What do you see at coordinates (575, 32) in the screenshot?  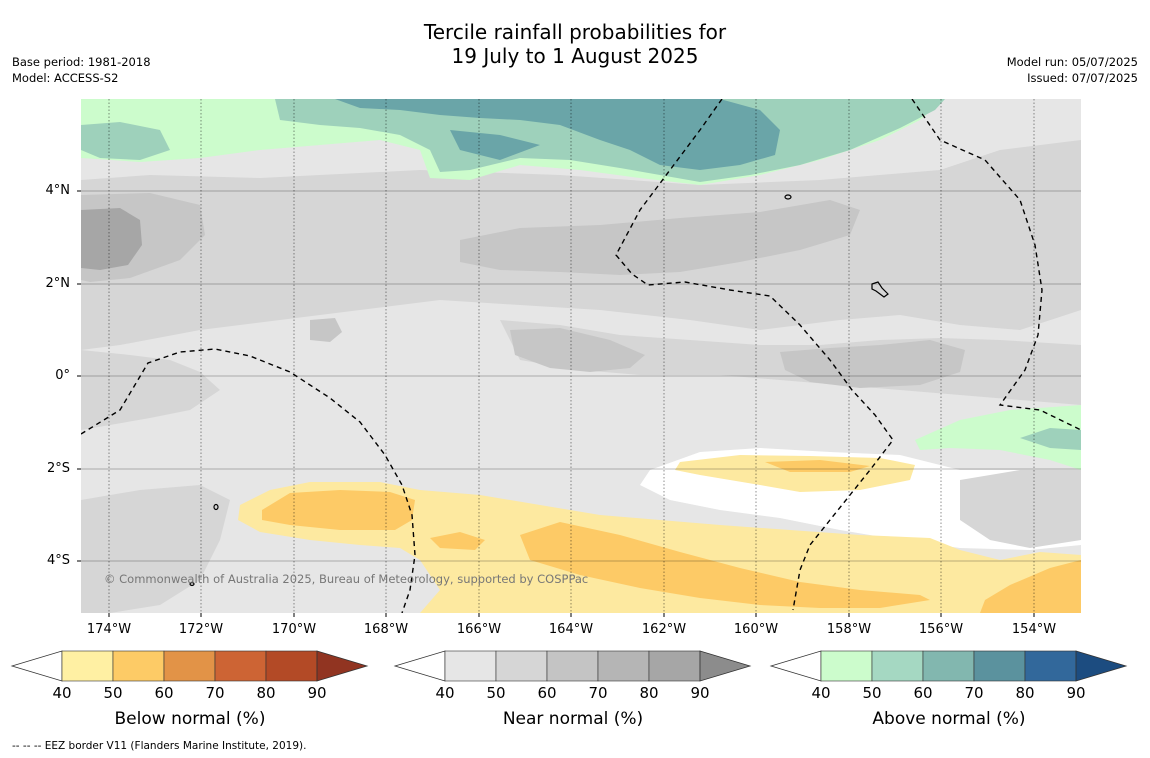 I see `title-line-1: Tercile rainfall probabilities for` at bounding box center [575, 32].